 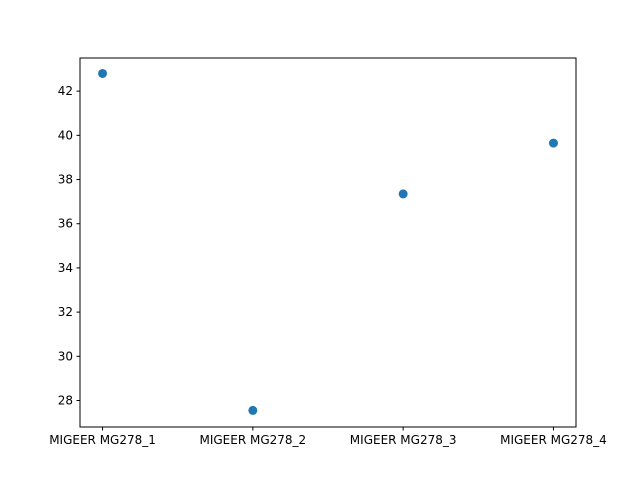 I want to click on x-tick-label: MIGEER MG278_2, so click(x=252, y=440).